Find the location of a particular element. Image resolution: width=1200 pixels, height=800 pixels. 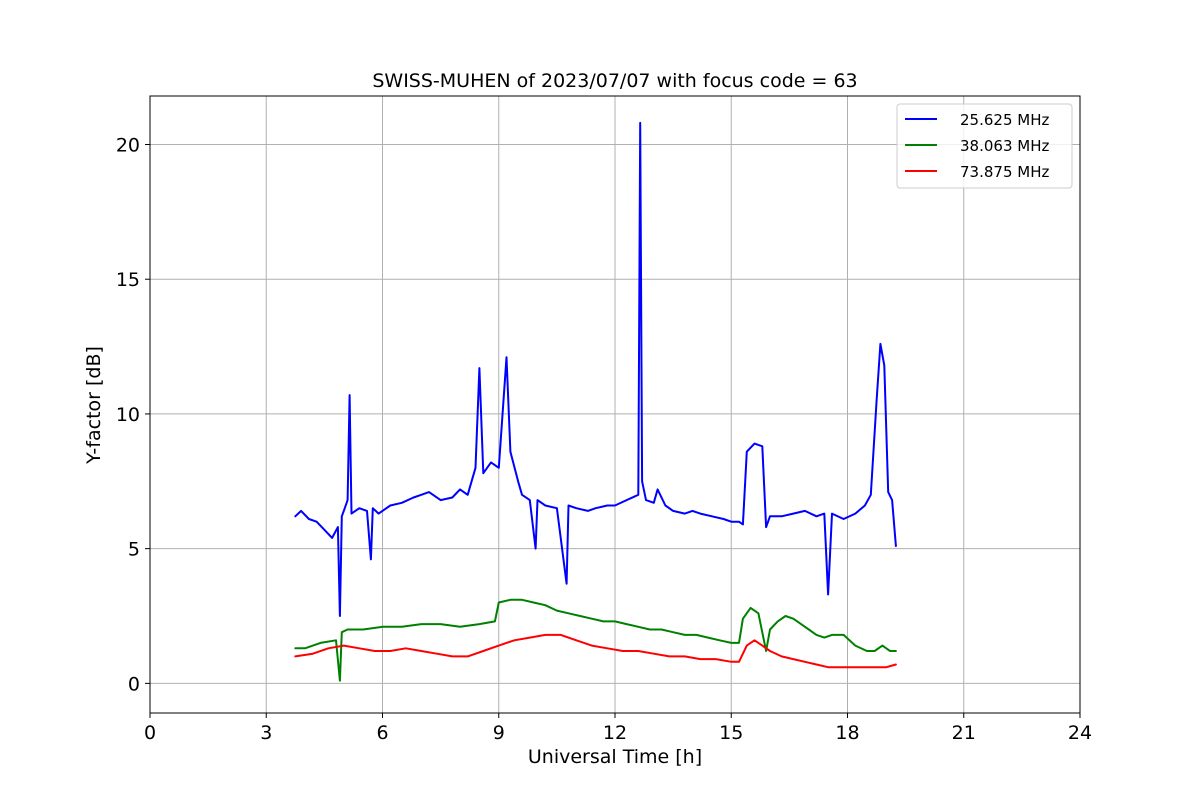

legend-label-25625: 25.625 MHz is located at coordinates (1004, 120).